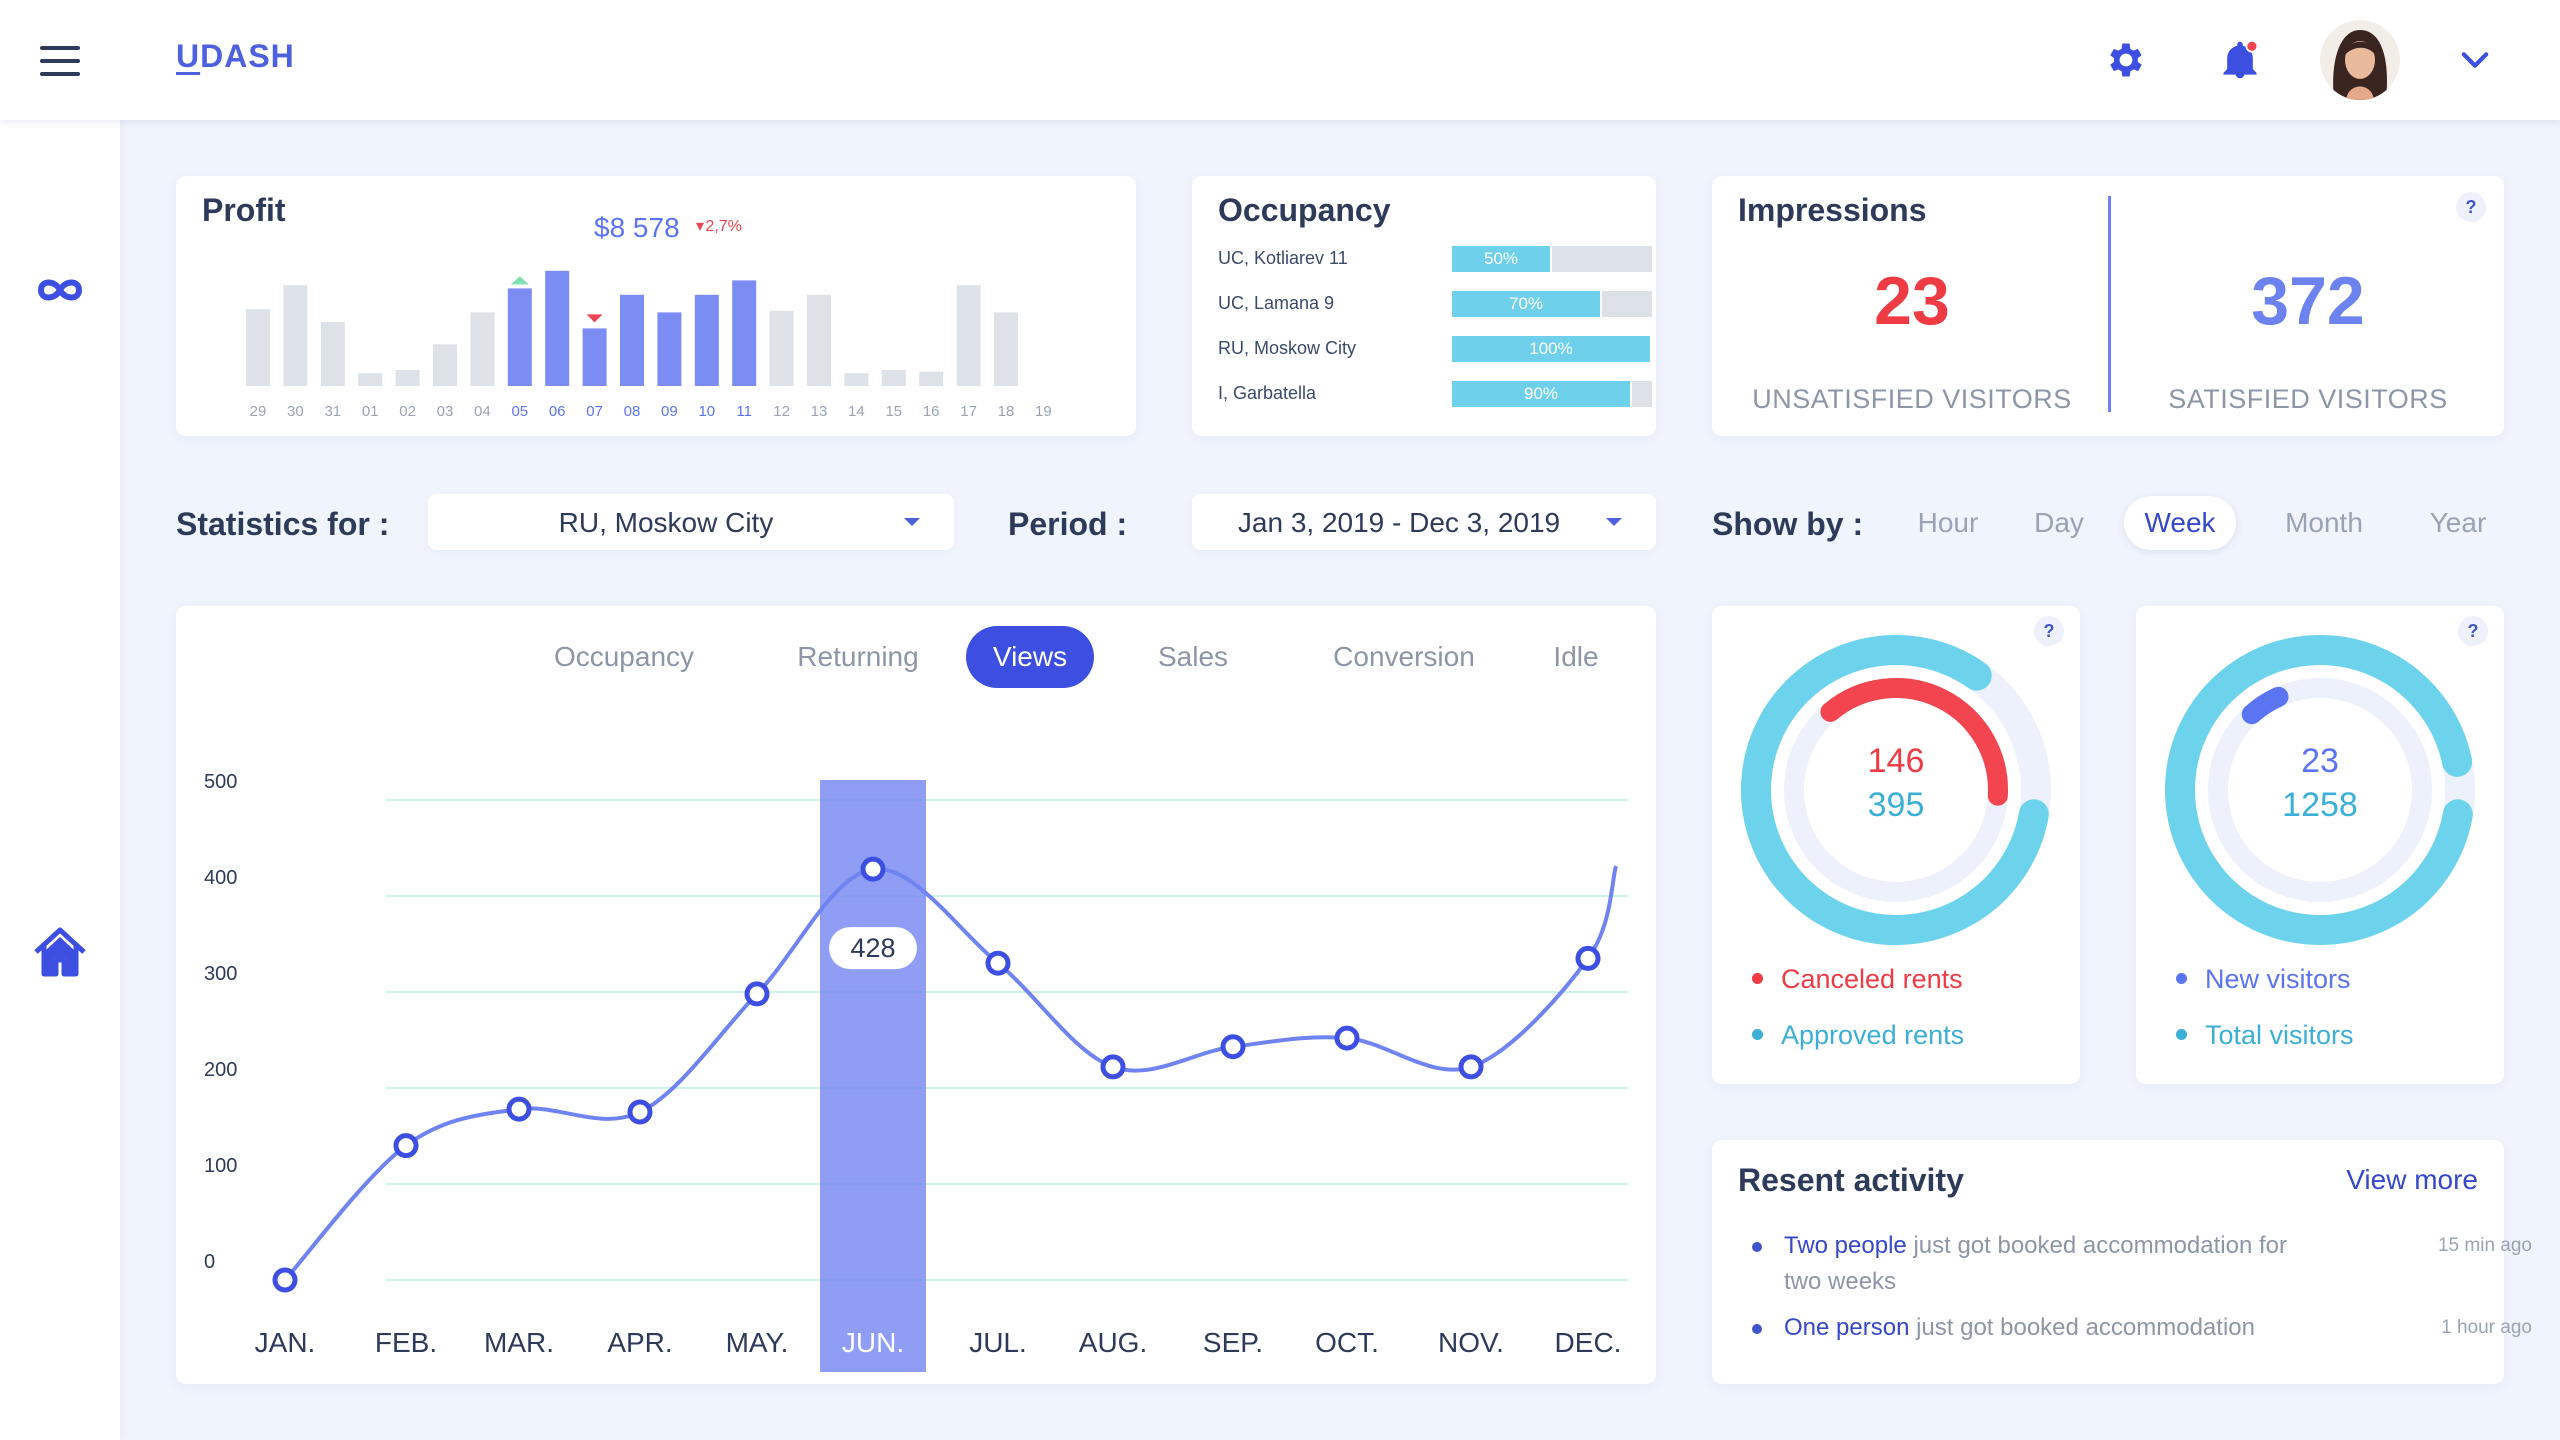 The image size is (2560, 1440). I want to click on impressions-title: Impressions, so click(1832, 210).